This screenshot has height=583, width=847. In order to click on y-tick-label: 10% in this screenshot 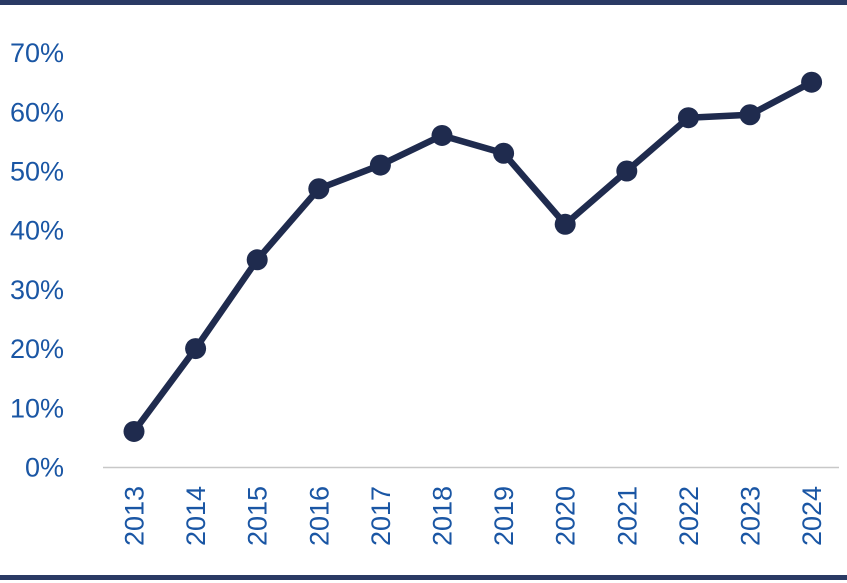, I will do `click(37, 408)`.